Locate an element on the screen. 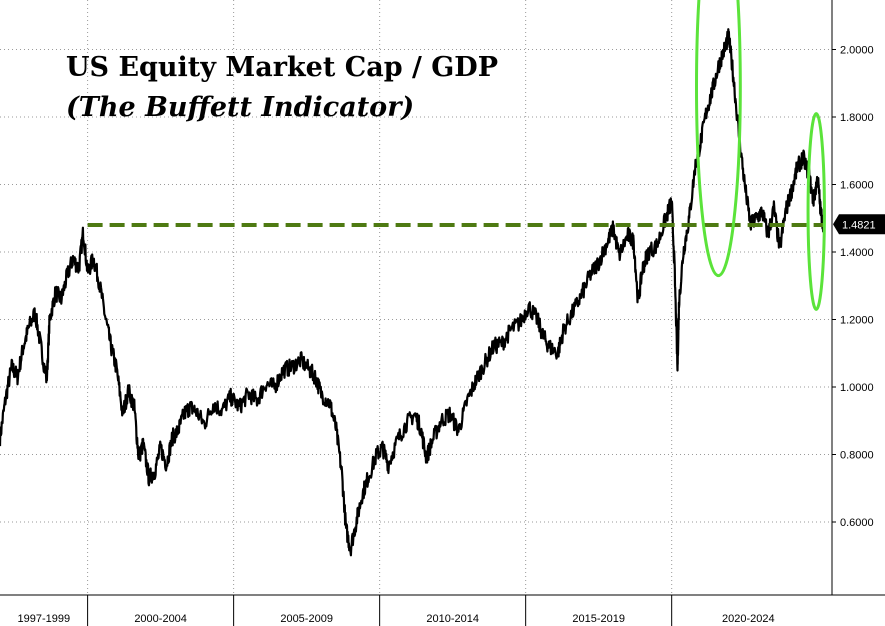  x-period-label: 2015-2019 is located at coordinates (598, 619).